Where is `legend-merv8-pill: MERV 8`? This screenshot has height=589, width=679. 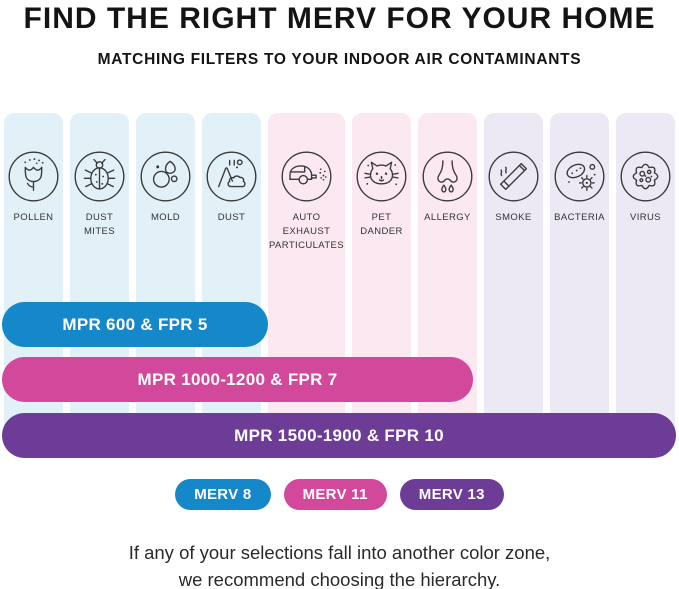 legend-merv8-pill: MERV 8 is located at coordinates (223, 494).